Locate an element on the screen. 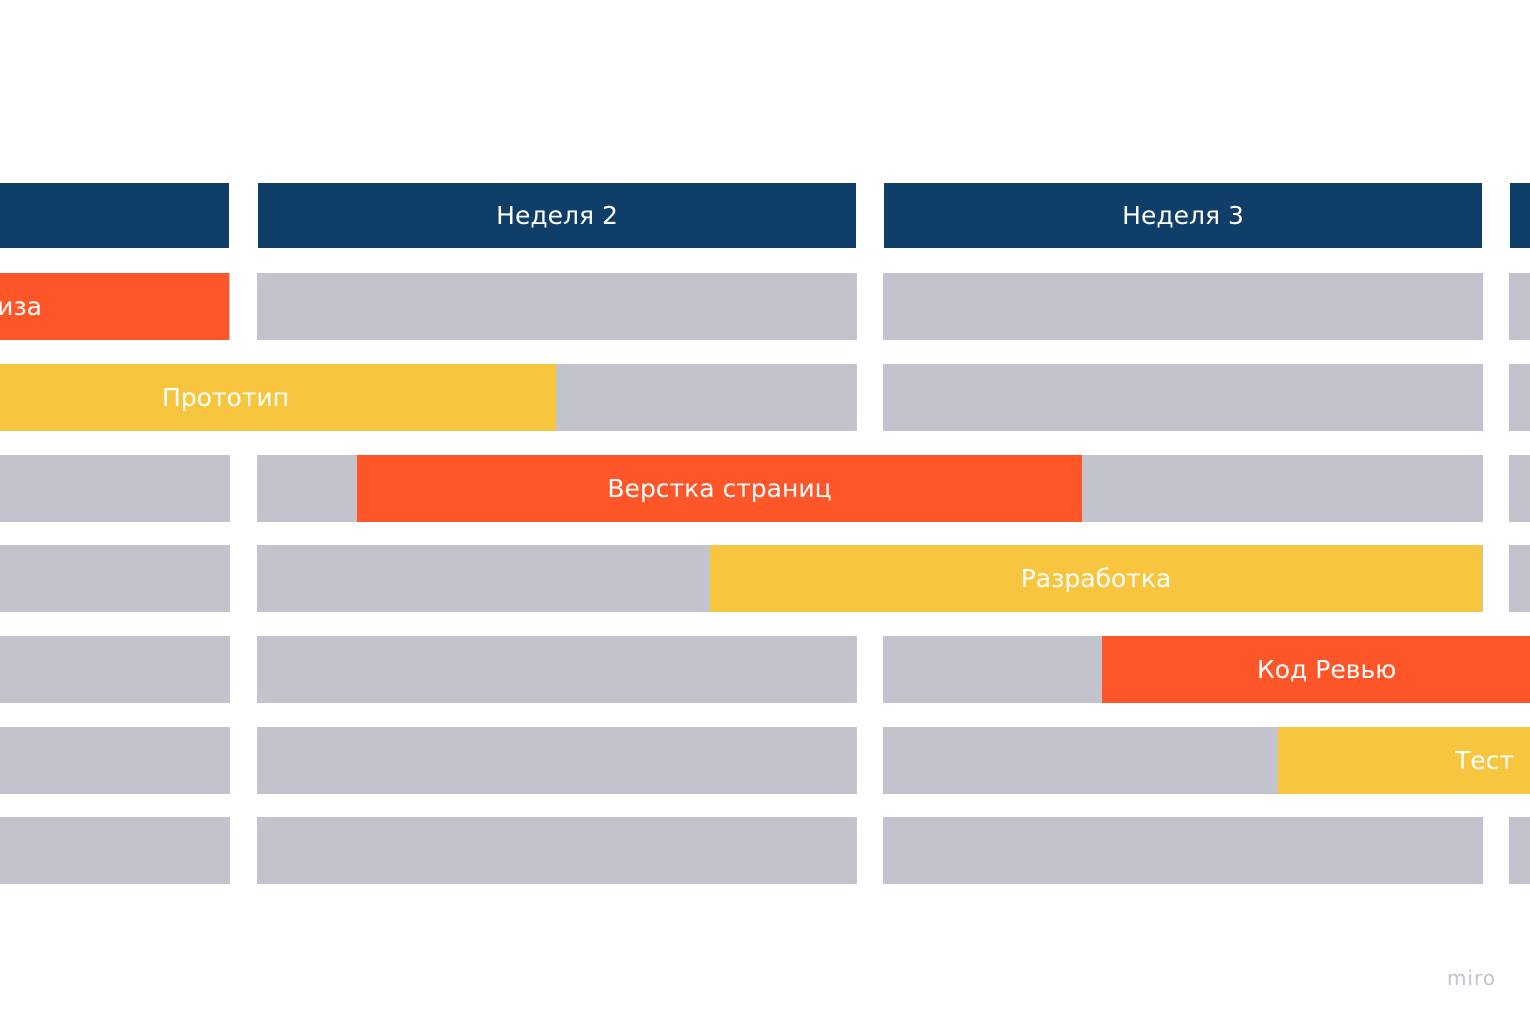 This screenshot has width=1530, height=1020. week-header-3: Неделя 3 is located at coordinates (1183, 215).